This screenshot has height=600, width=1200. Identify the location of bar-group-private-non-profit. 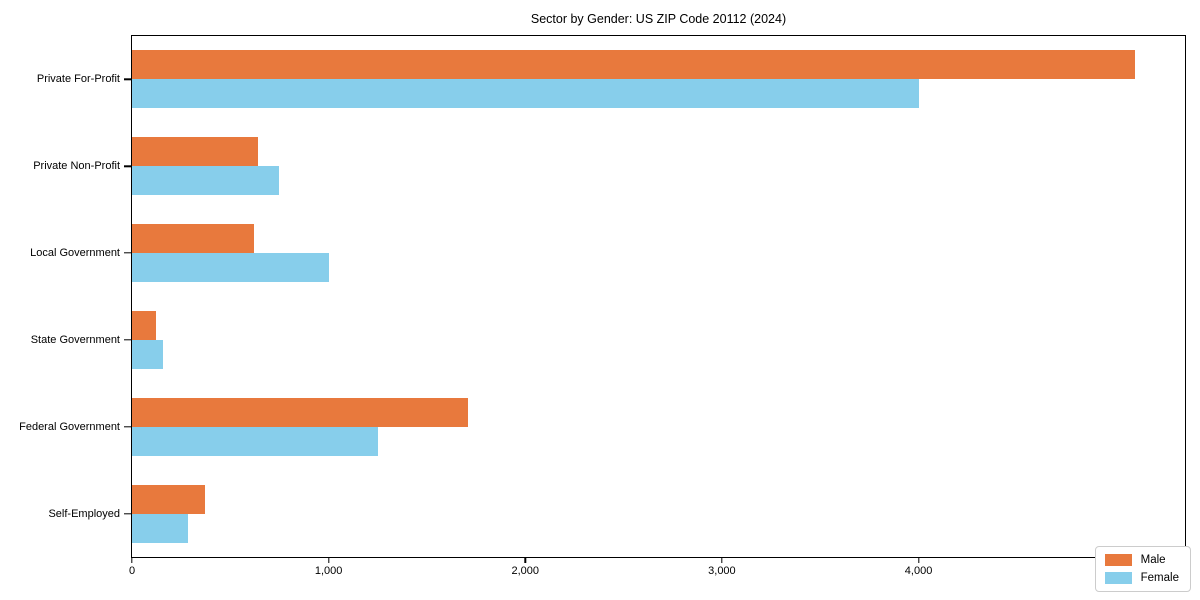
(658, 166).